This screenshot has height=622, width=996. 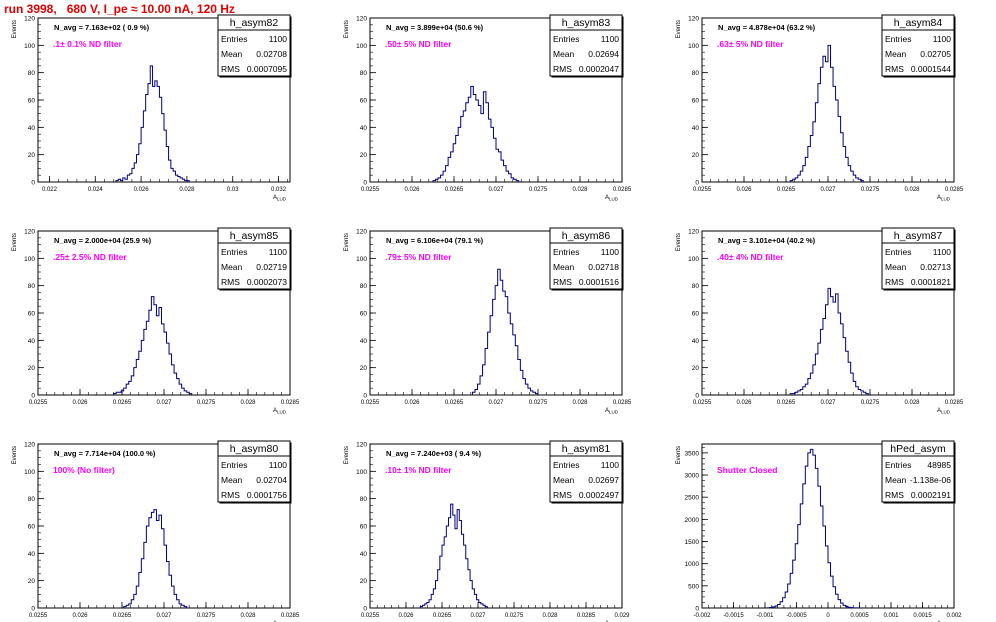 What do you see at coordinates (939, 465) in the screenshot?
I see `stats-entries-value: 48985` at bounding box center [939, 465].